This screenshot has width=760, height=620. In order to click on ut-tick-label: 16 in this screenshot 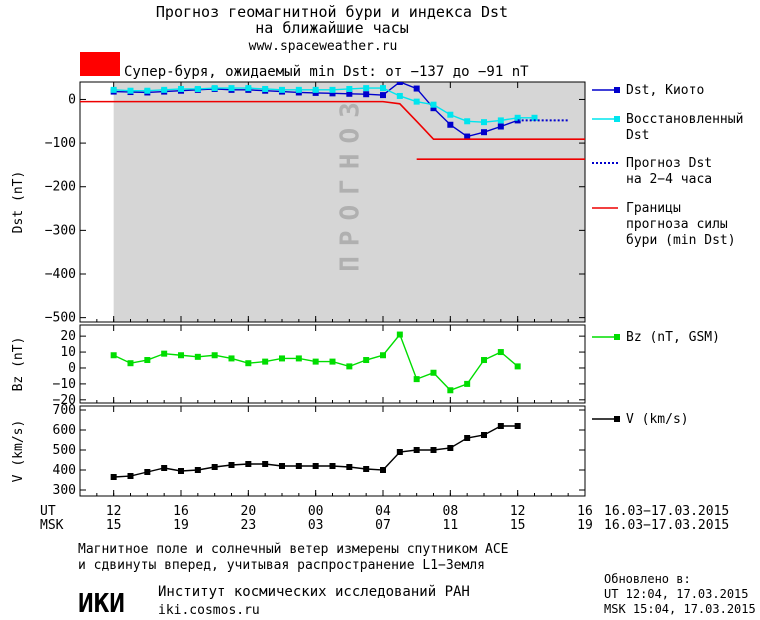, I will do `click(181, 511)`.